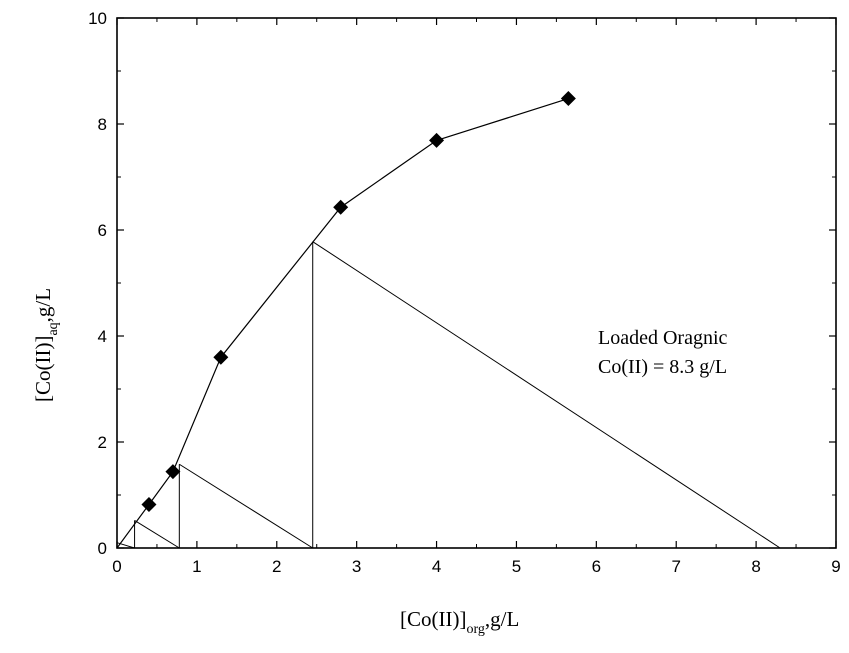  What do you see at coordinates (356, 566) in the screenshot?
I see `x-tick-label: 3` at bounding box center [356, 566].